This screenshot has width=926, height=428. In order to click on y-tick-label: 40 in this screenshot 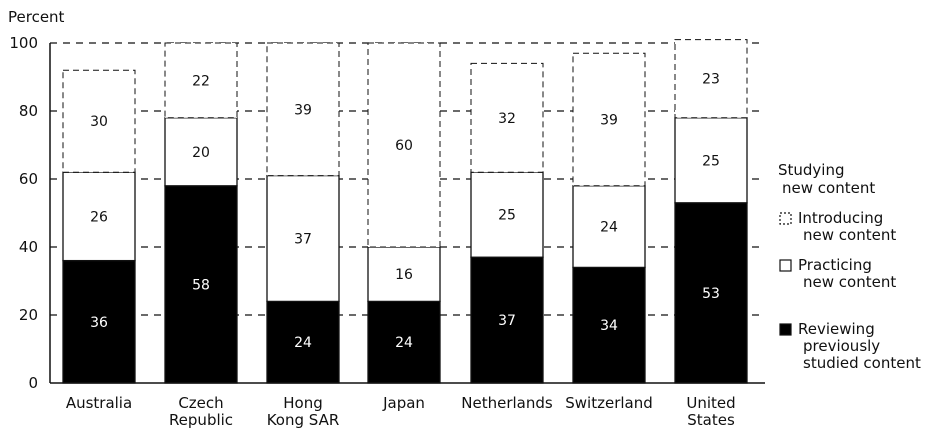, I will do `click(28, 247)`.